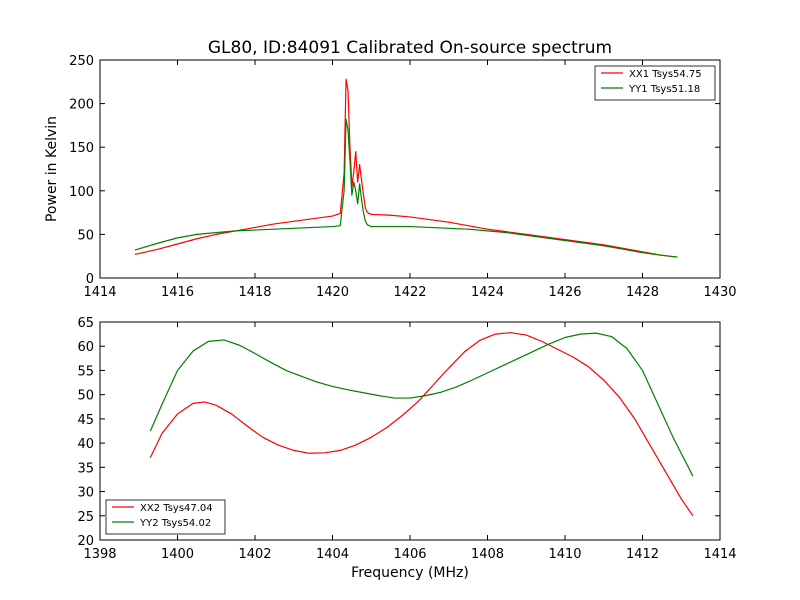  What do you see at coordinates (665, 74) in the screenshot?
I see `legend-entry: XX1 Tsys54.75` at bounding box center [665, 74].